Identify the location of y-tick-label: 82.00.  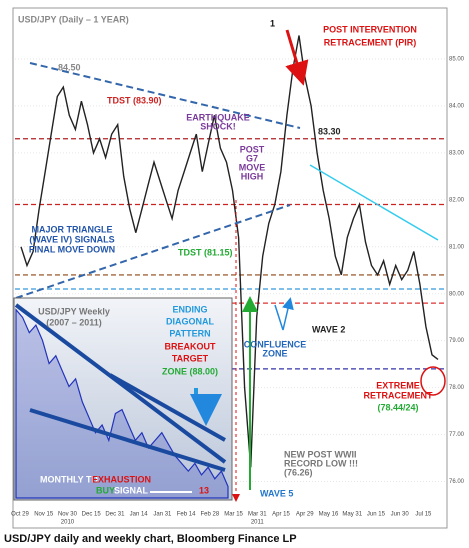
(457, 200).